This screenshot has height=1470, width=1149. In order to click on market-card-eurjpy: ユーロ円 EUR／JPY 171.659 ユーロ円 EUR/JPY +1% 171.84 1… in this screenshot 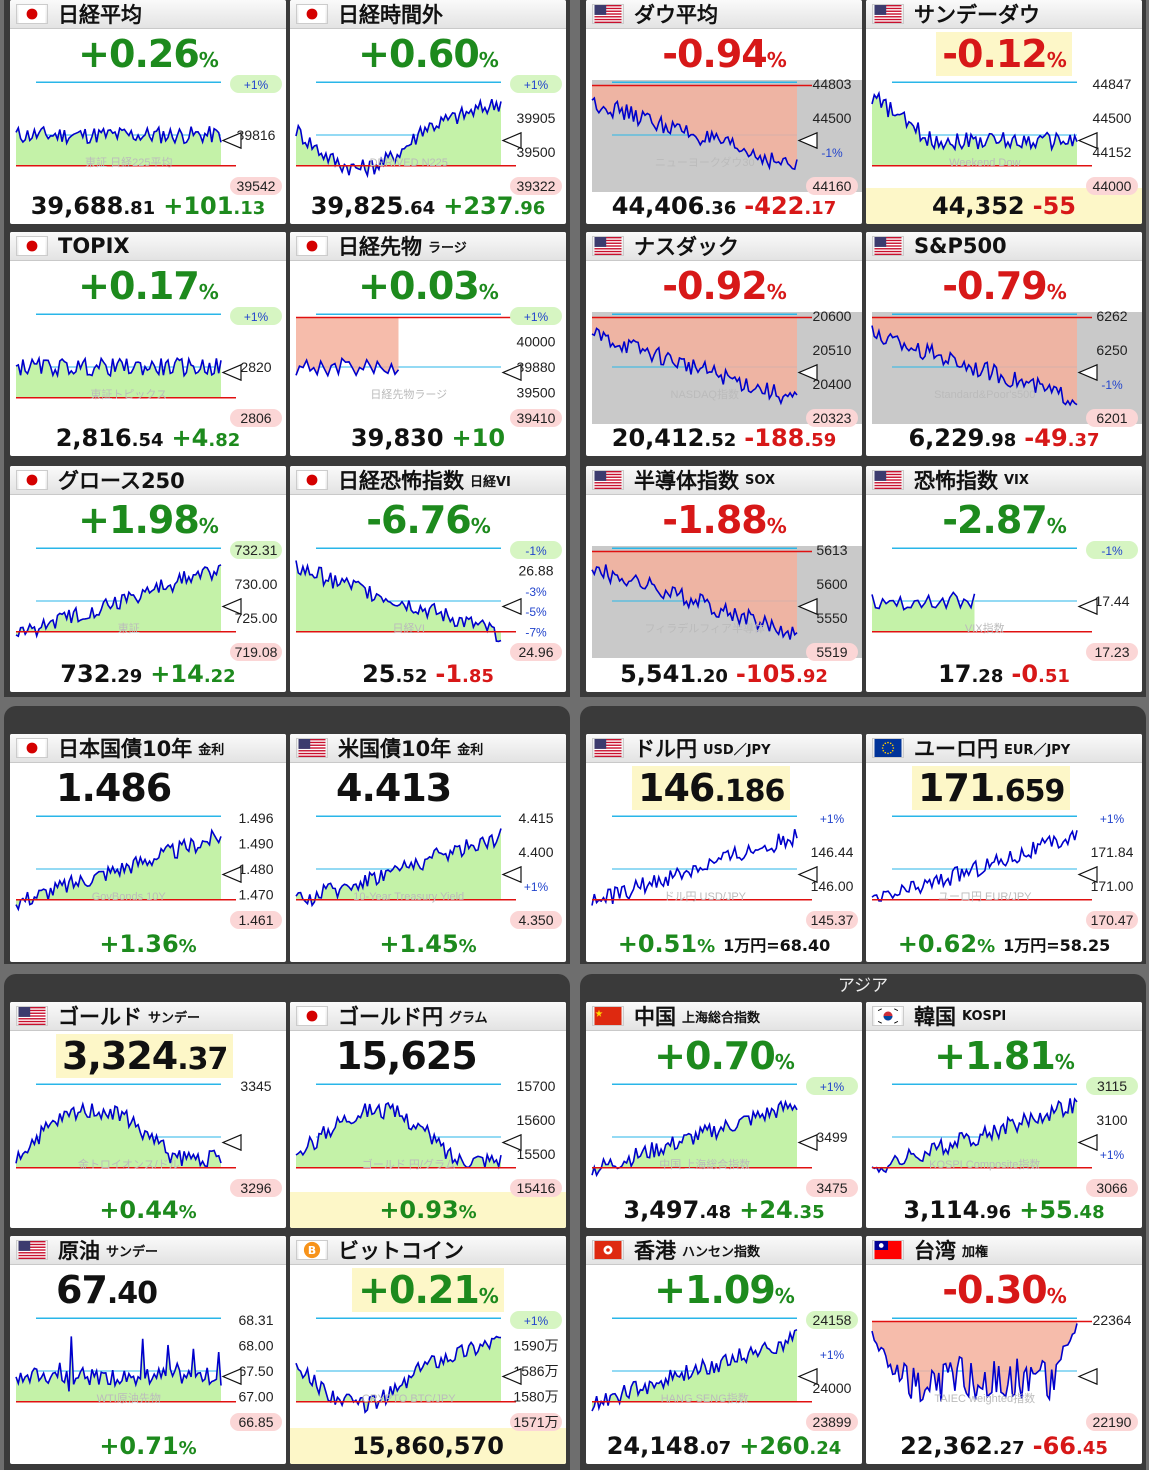, I will do `click(1004, 848)`.